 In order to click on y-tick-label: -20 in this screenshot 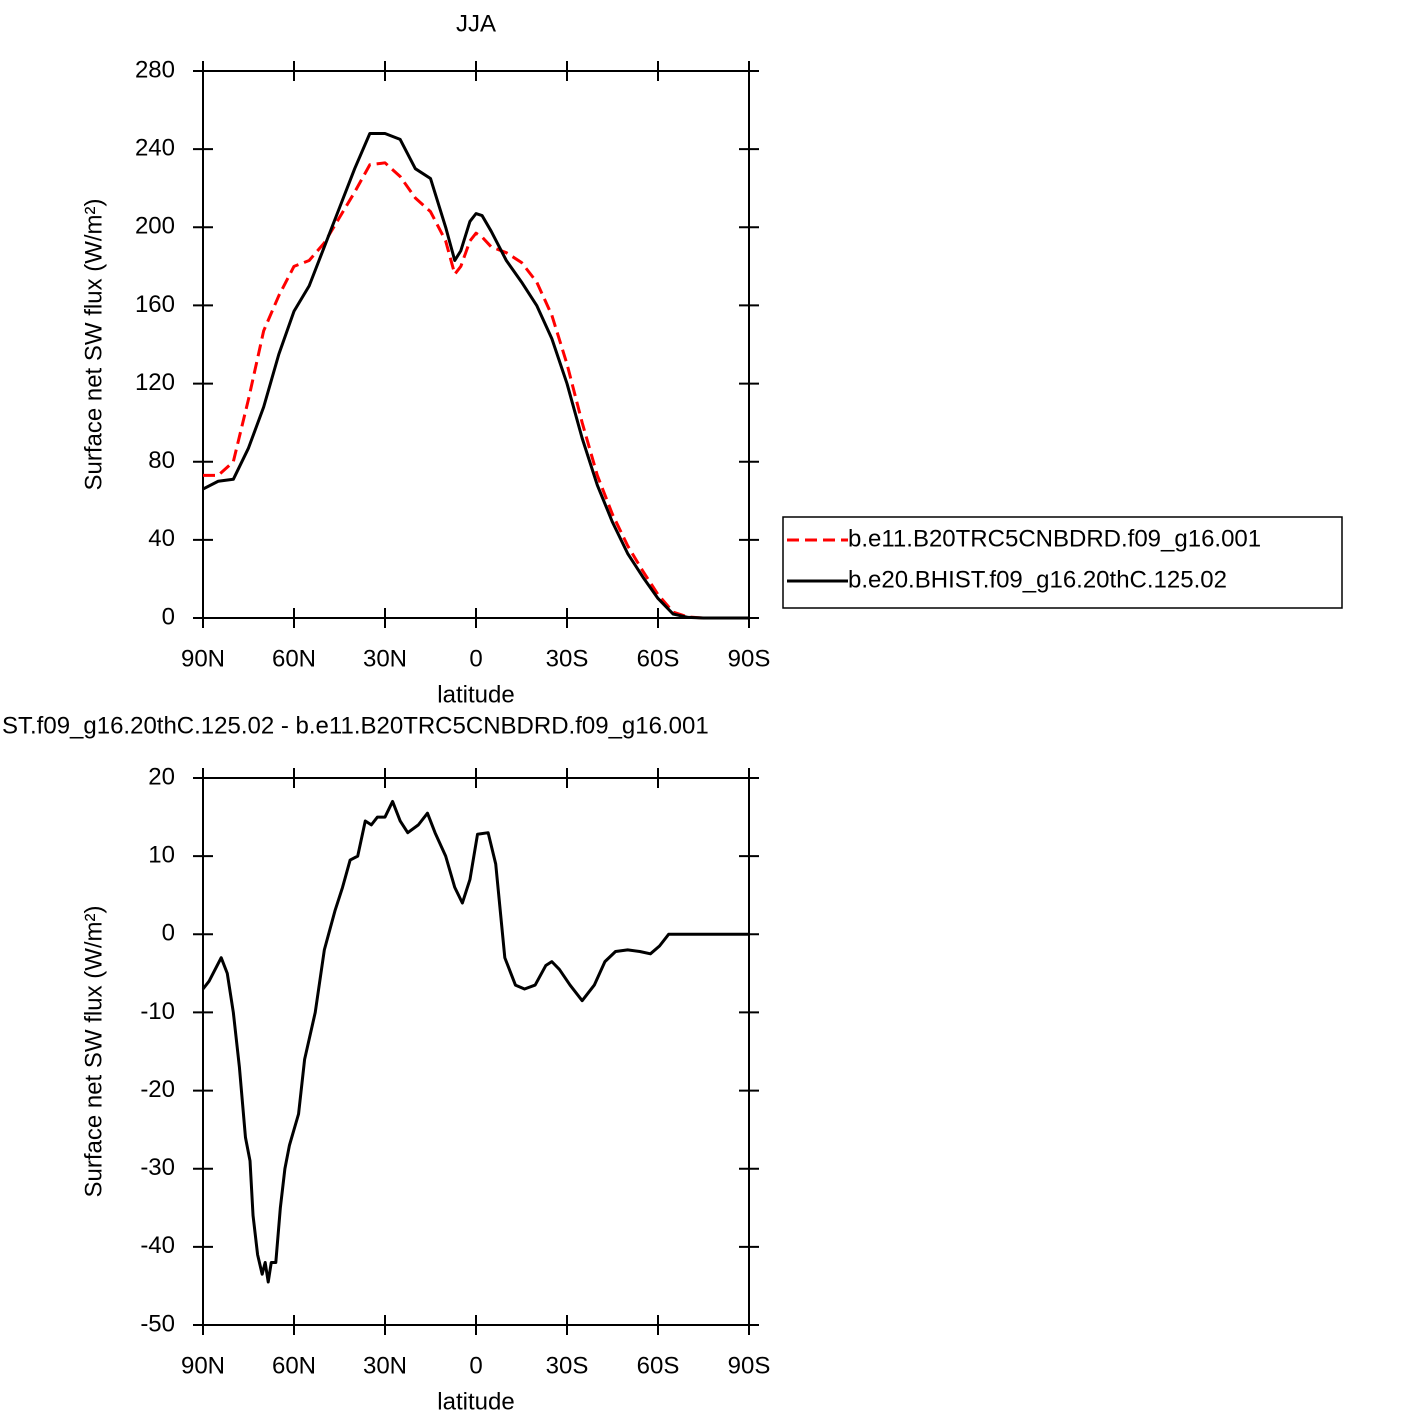, I will do `click(157, 1089)`.